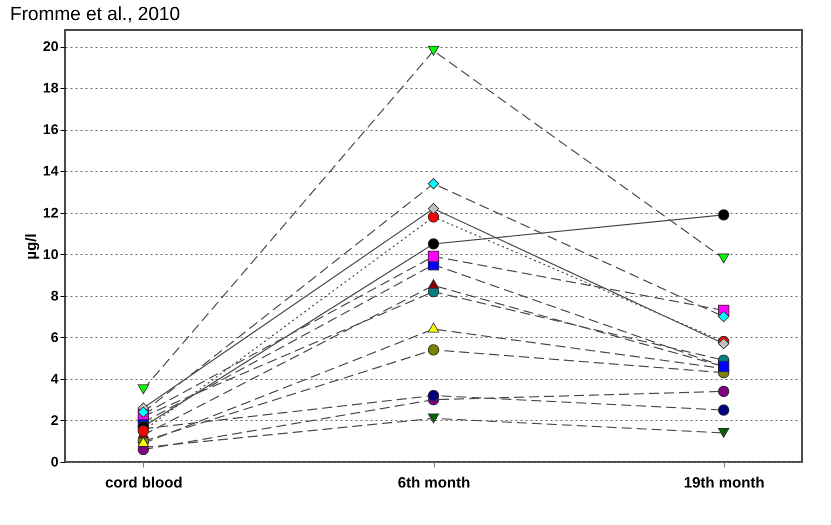 This screenshot has height=525, width=831. Describe the element at coordinates (724, 483) in the screenshot. I see `x-tick-label: 19th month` at that location.